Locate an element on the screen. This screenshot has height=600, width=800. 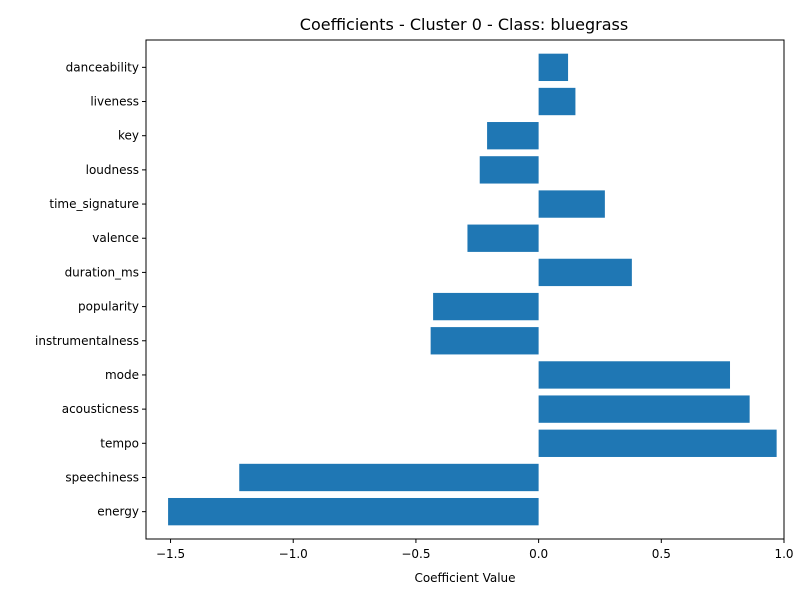
y-tick-label-loudness: loudness is located at coordinates (112, 170).